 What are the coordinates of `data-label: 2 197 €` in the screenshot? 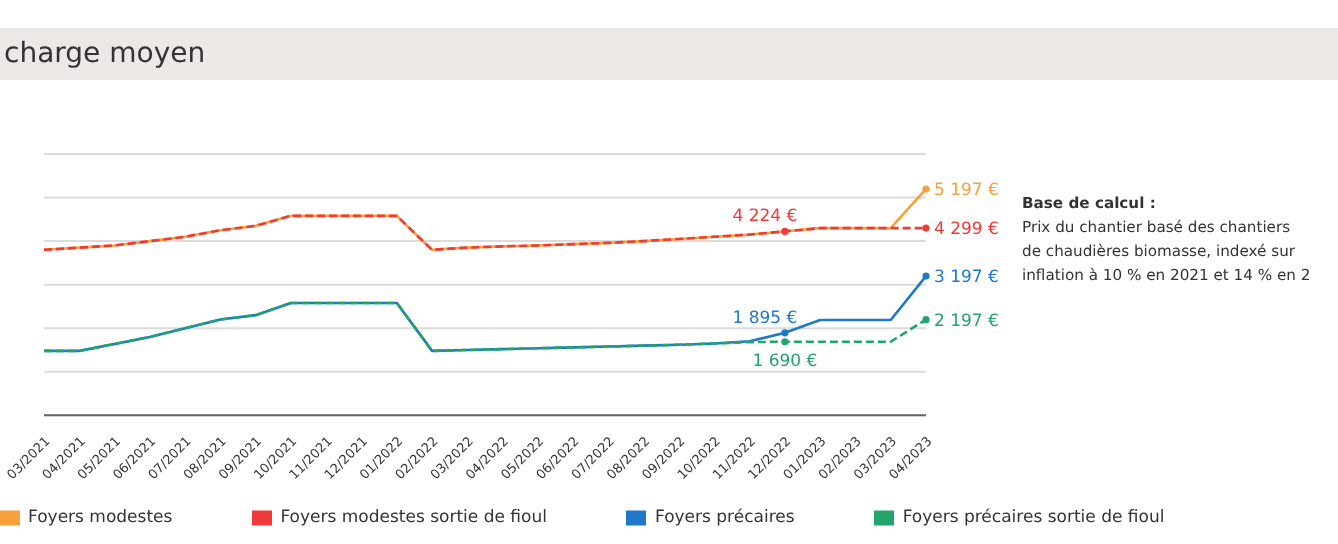 It's located at (966, 321).